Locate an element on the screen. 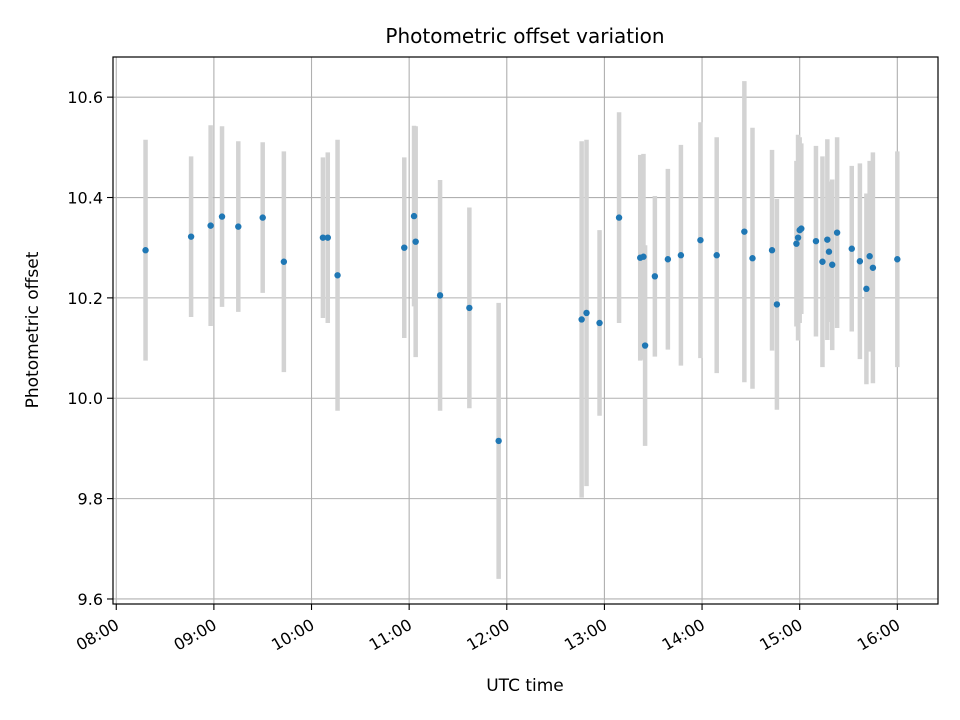  y-tick-label: 9.8 is located at coordinates (90, 499).